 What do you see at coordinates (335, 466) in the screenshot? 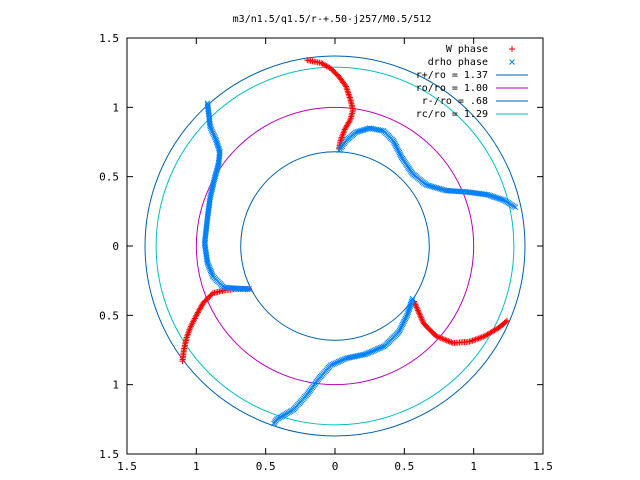
I see `x-tick-label: 0` at bounding box center [335, 466].